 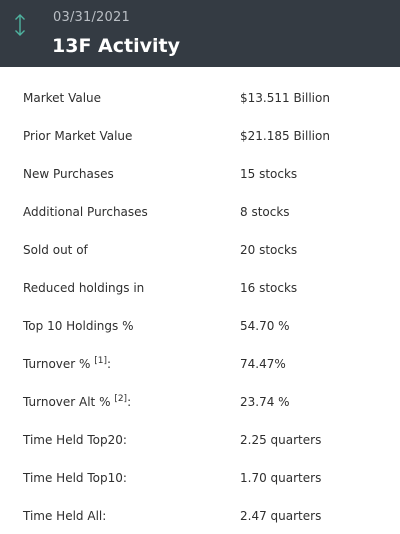 I want to click on row-time-held-all: Time Held All: 2.47 quarters, so click(x=200, y=515).